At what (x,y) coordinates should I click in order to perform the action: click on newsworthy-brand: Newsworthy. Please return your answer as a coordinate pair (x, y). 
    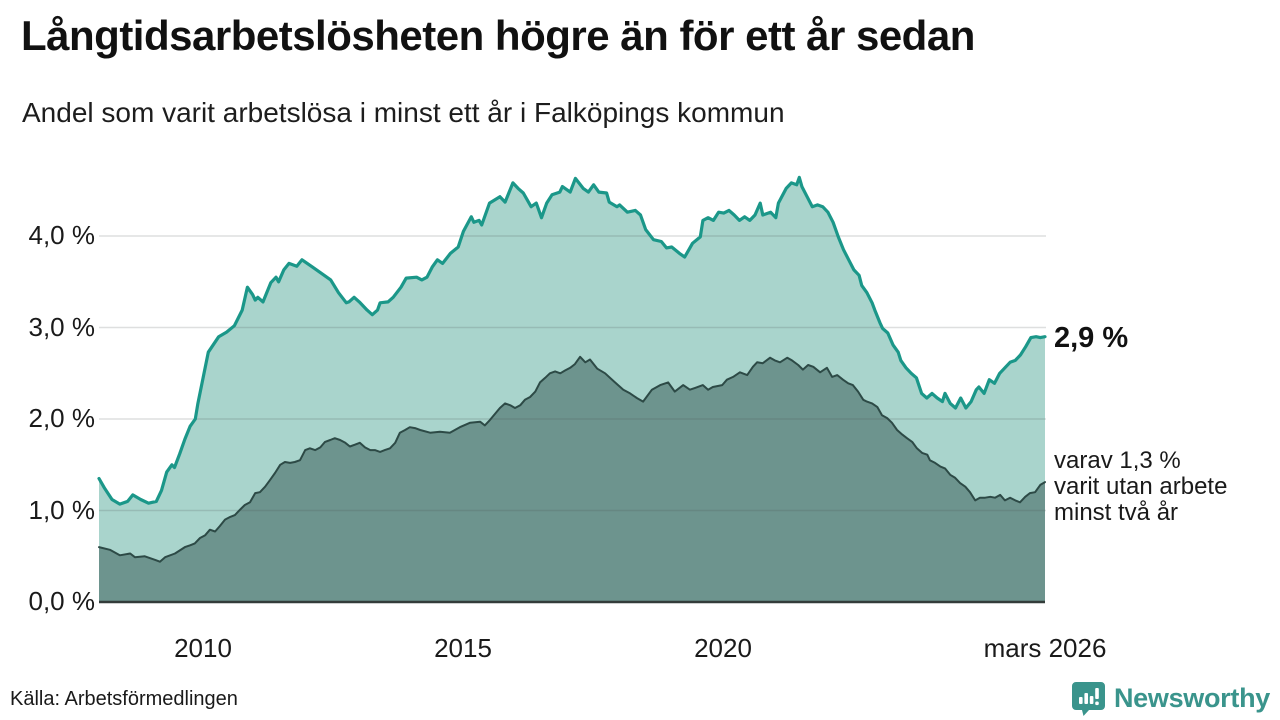
    Looking at the image, I should click on (1170, 698).